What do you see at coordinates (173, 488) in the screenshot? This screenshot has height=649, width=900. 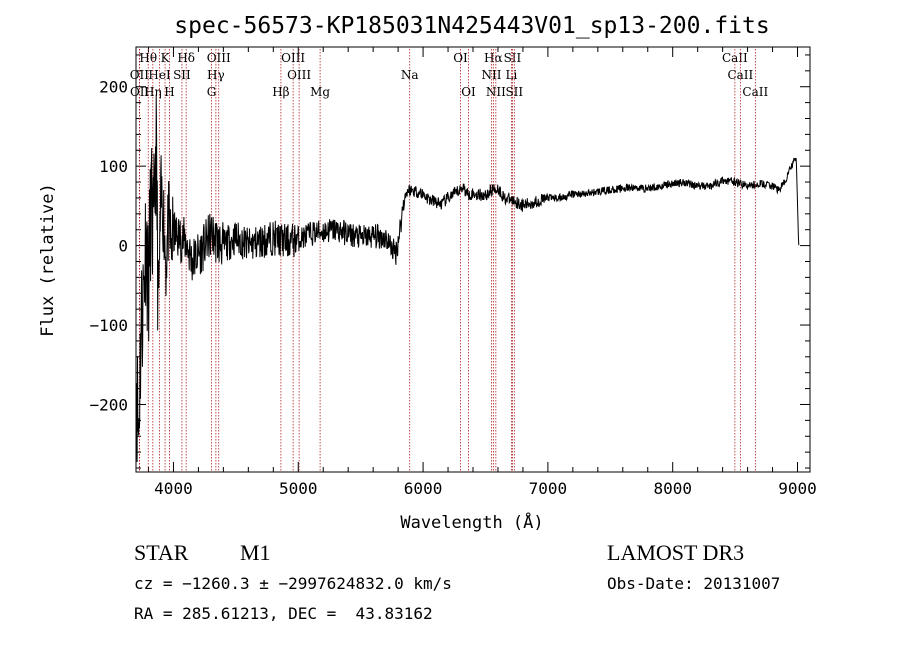 I see `x-tick-label: 4000` at bounding box center [173, 488].